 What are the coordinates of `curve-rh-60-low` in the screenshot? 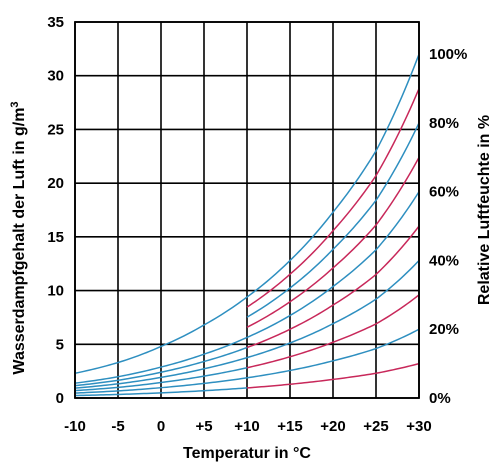 It's located at (161, 360).